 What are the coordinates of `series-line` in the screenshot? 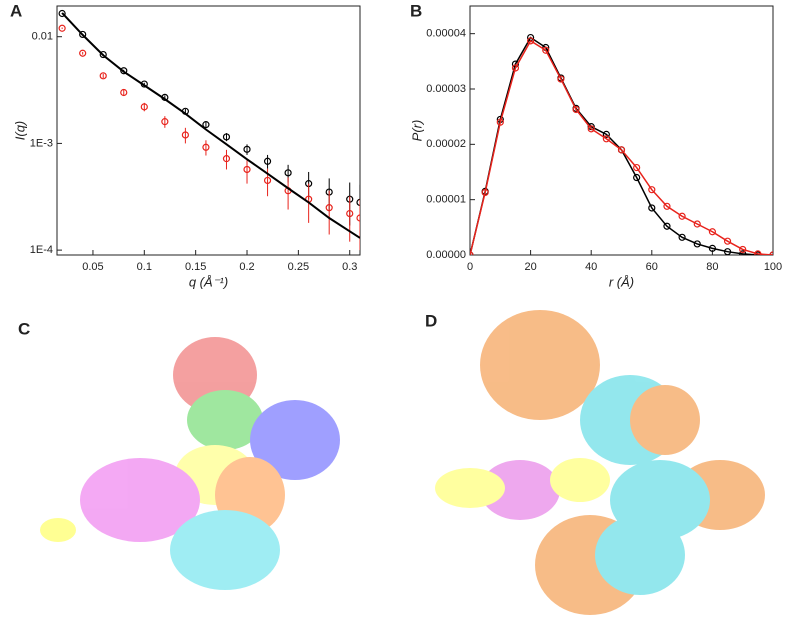 It's located at (621, 147).